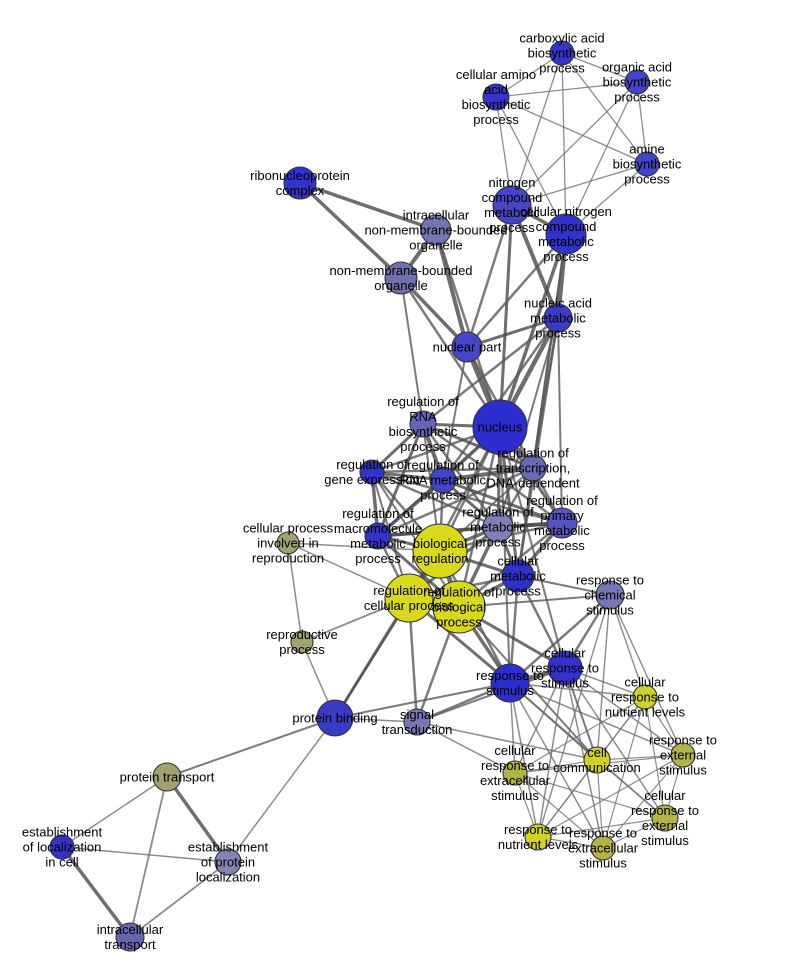 Image resolution: width=786 pixels, height=971 pixels. Describe the element at coordinates (518, 576) in the screenshot. I see `node-cellular-metabolic-process` at that location.